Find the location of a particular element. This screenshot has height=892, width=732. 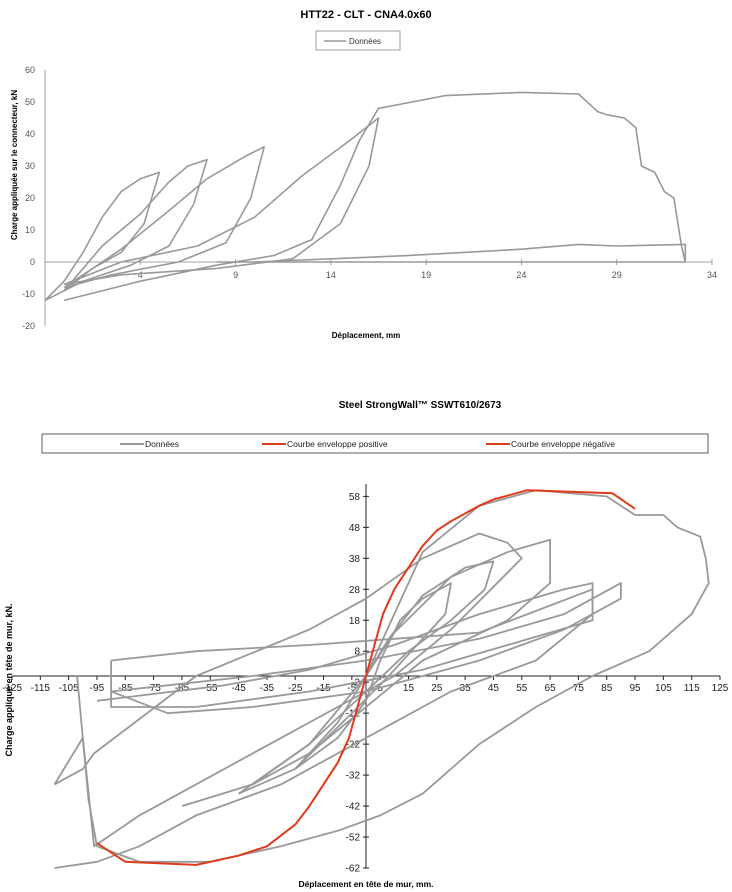

chart-2-envelope-negative is located at coordinates (231, 770).